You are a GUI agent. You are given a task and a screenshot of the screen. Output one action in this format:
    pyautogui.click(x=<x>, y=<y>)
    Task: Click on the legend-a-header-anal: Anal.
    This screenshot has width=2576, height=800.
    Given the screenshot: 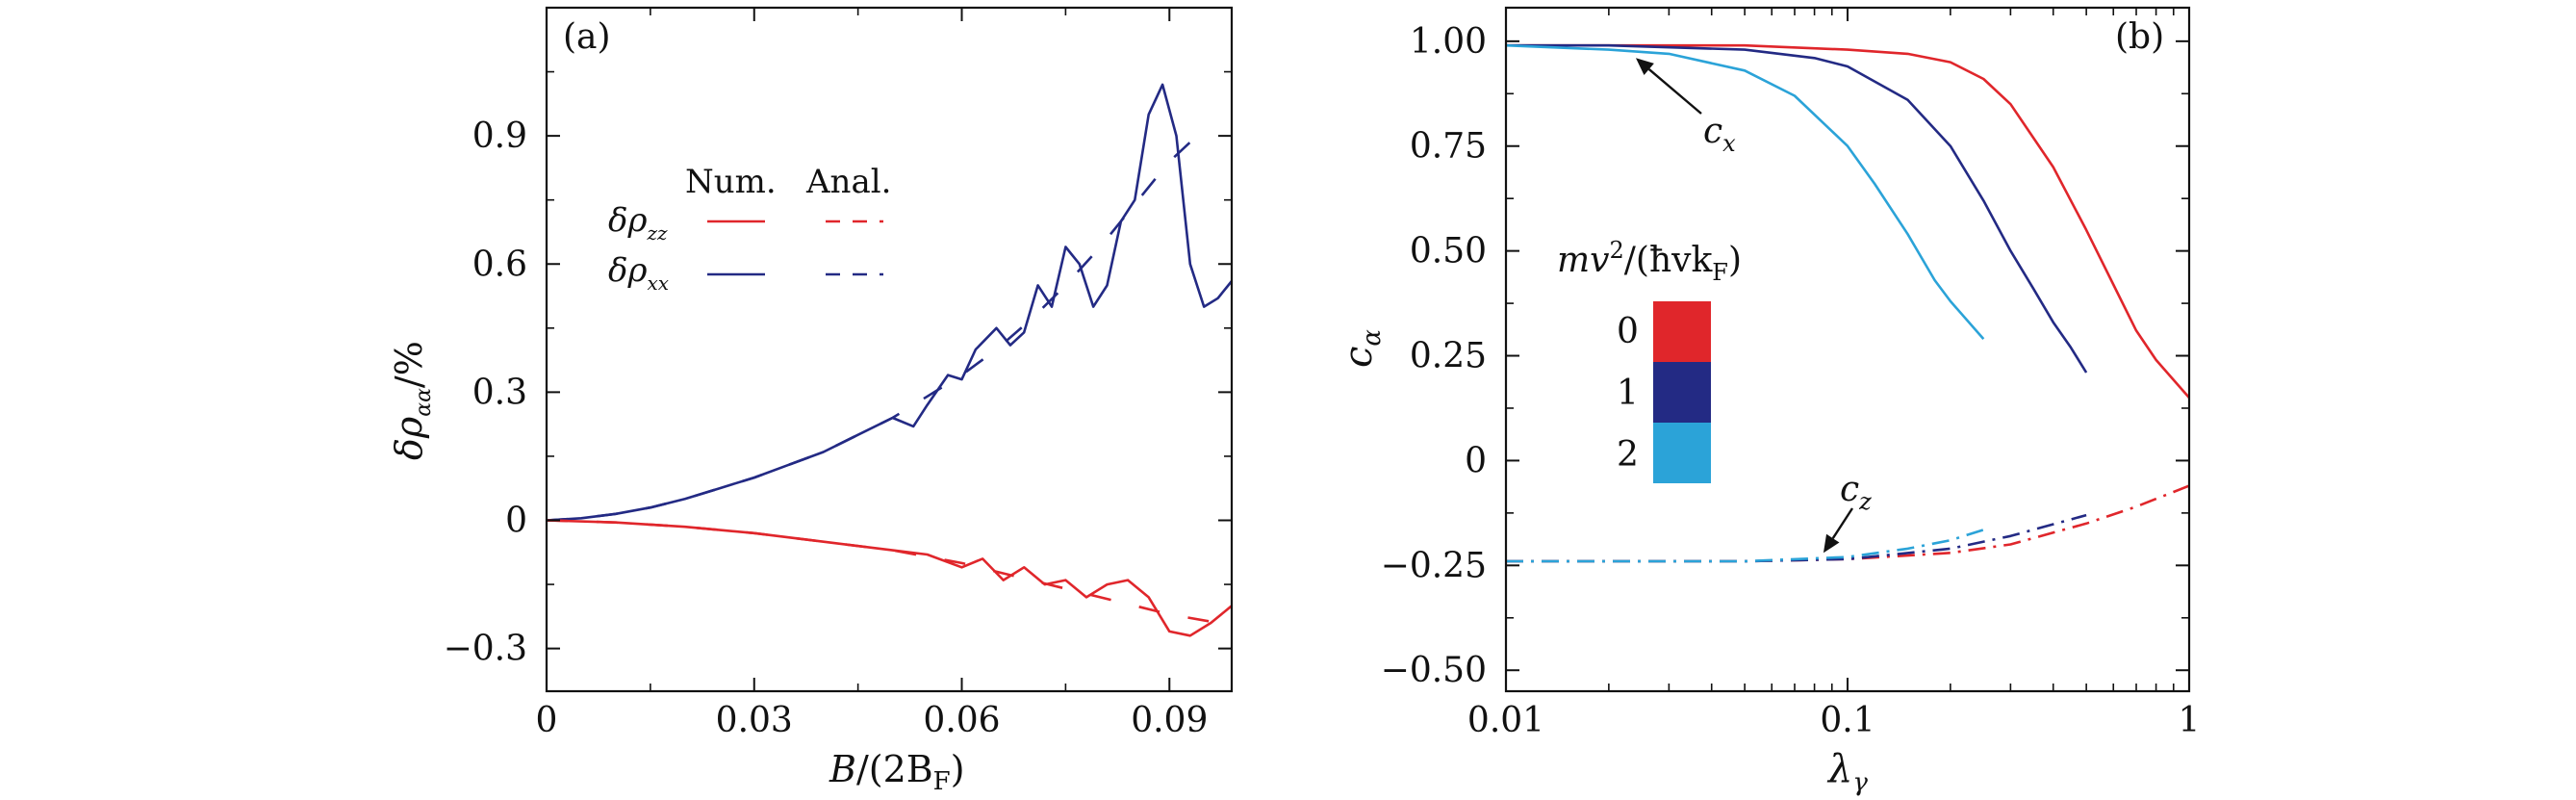 What is the action you would take?
    pyautogui.click(x=848, y=182)
    